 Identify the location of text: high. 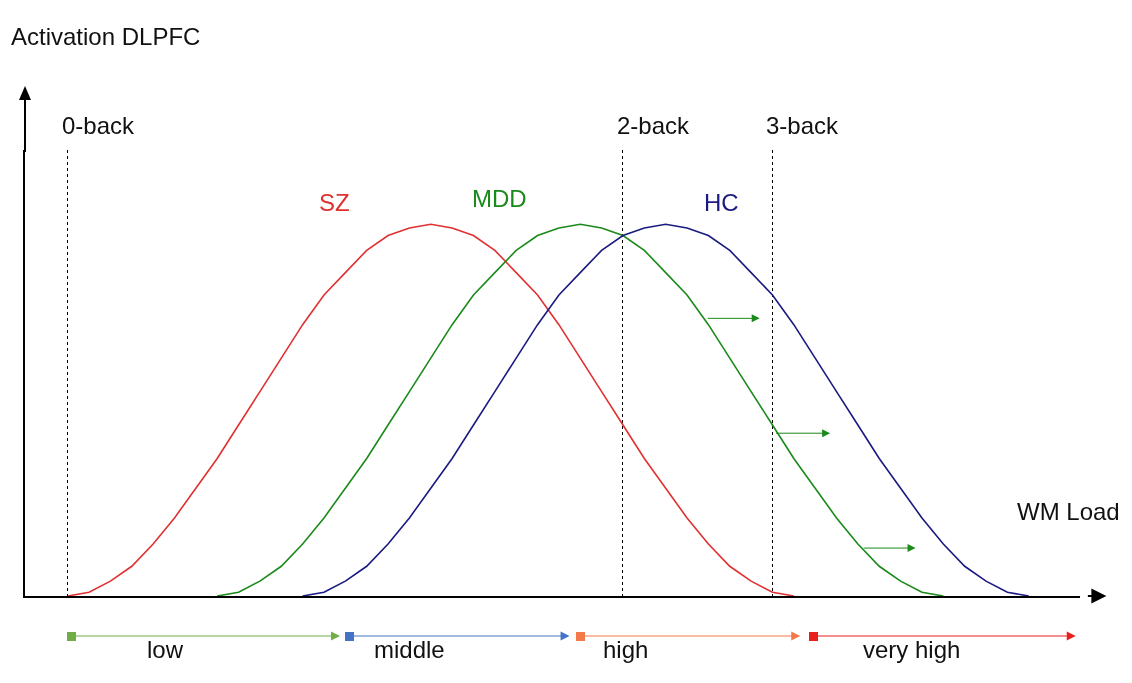
(626, 649).